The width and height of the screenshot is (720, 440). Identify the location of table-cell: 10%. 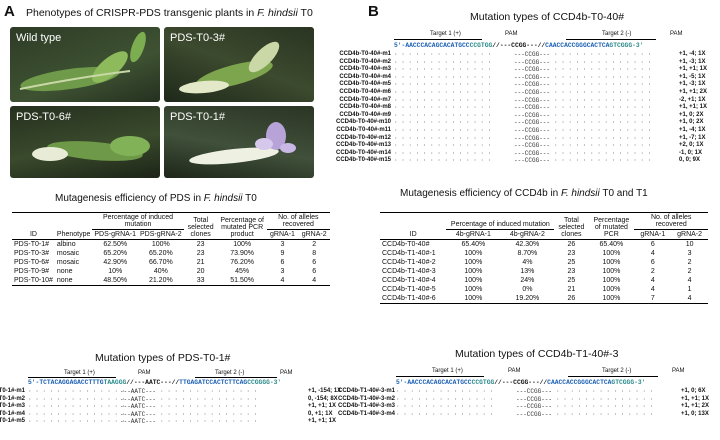
(115, 271).